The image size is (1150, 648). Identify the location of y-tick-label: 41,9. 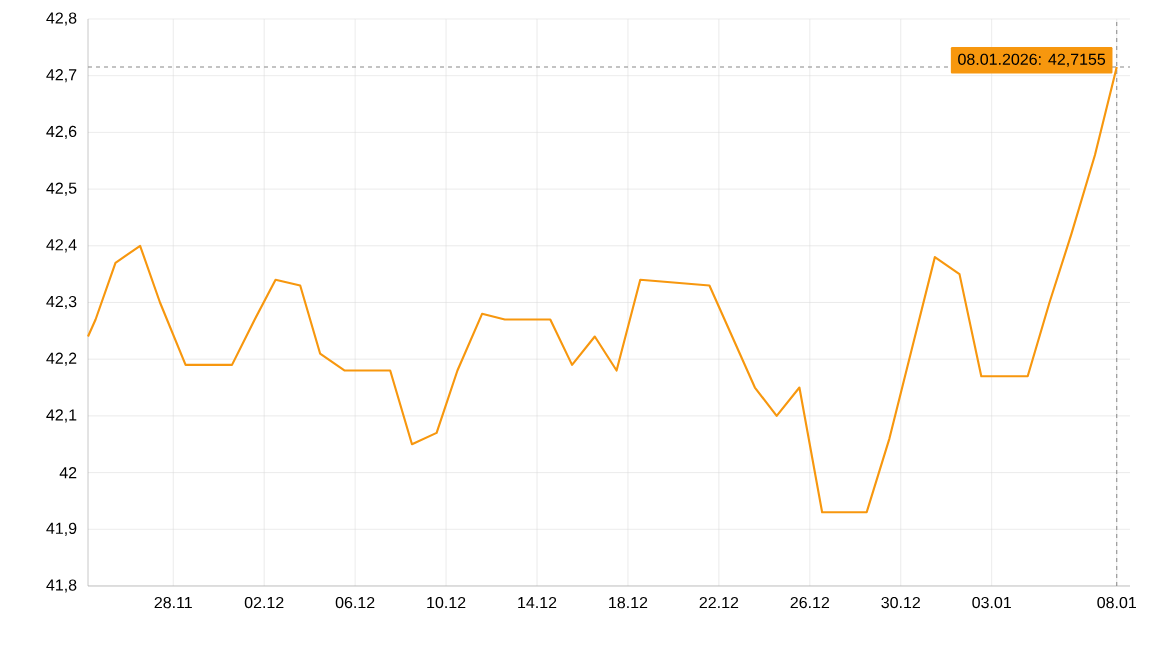
(61, 529).